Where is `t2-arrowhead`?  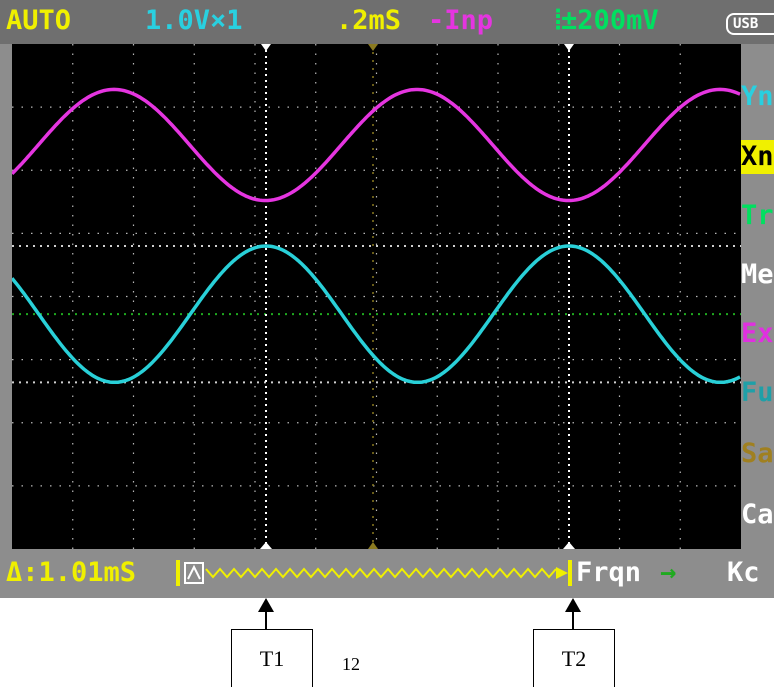 t2-arrowhead is located at coordinates (573, 605).